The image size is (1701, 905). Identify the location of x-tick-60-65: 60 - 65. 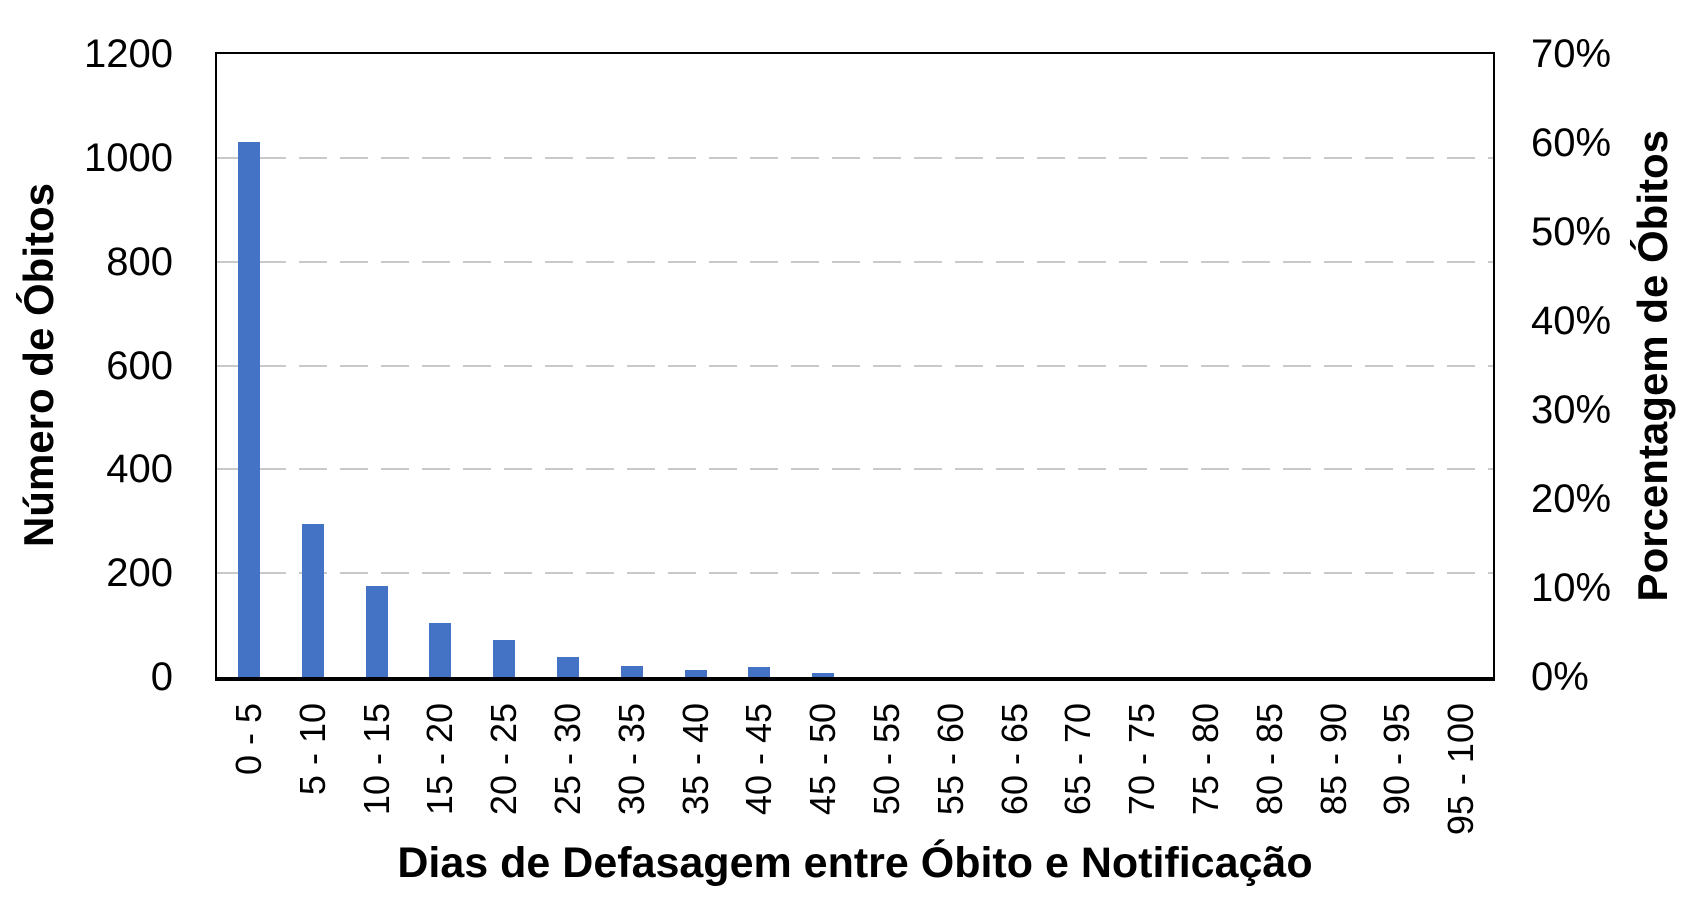
(1015, 778).